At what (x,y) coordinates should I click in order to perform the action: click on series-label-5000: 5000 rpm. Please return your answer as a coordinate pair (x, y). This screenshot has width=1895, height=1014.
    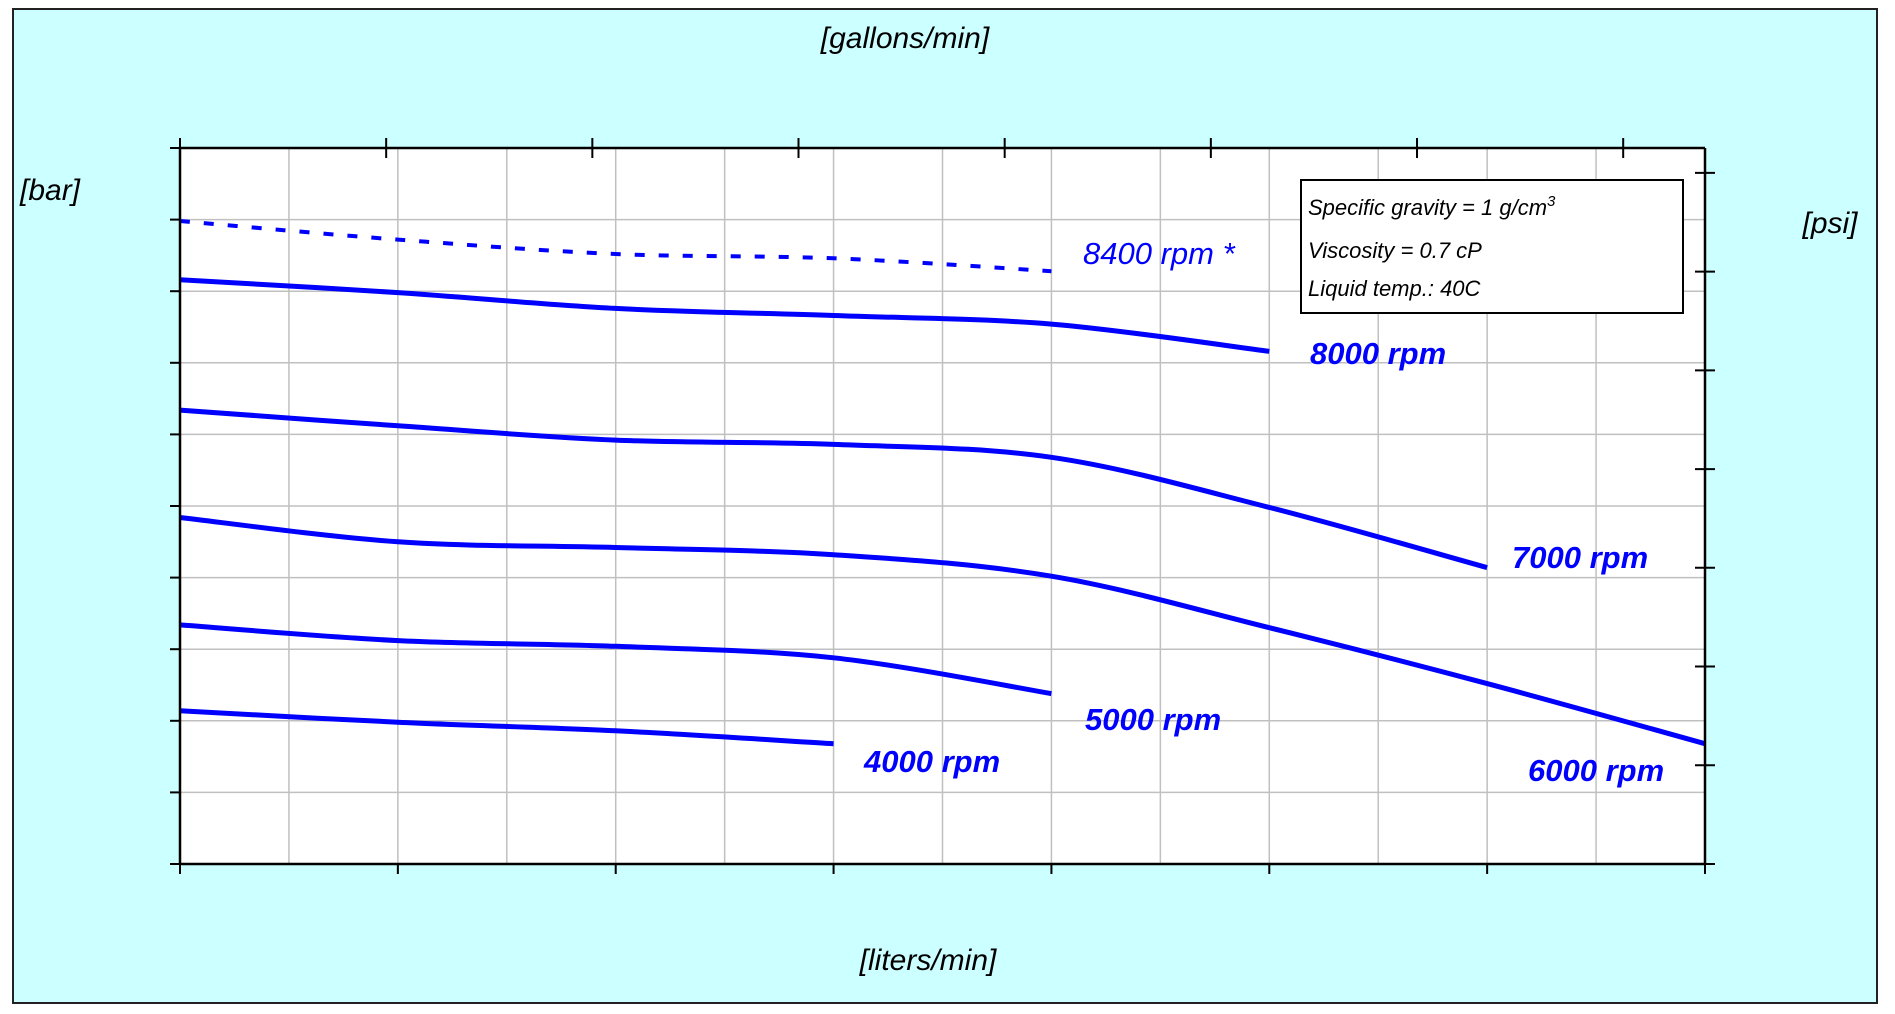
    Looking at the image, I should click on (1153, 719).